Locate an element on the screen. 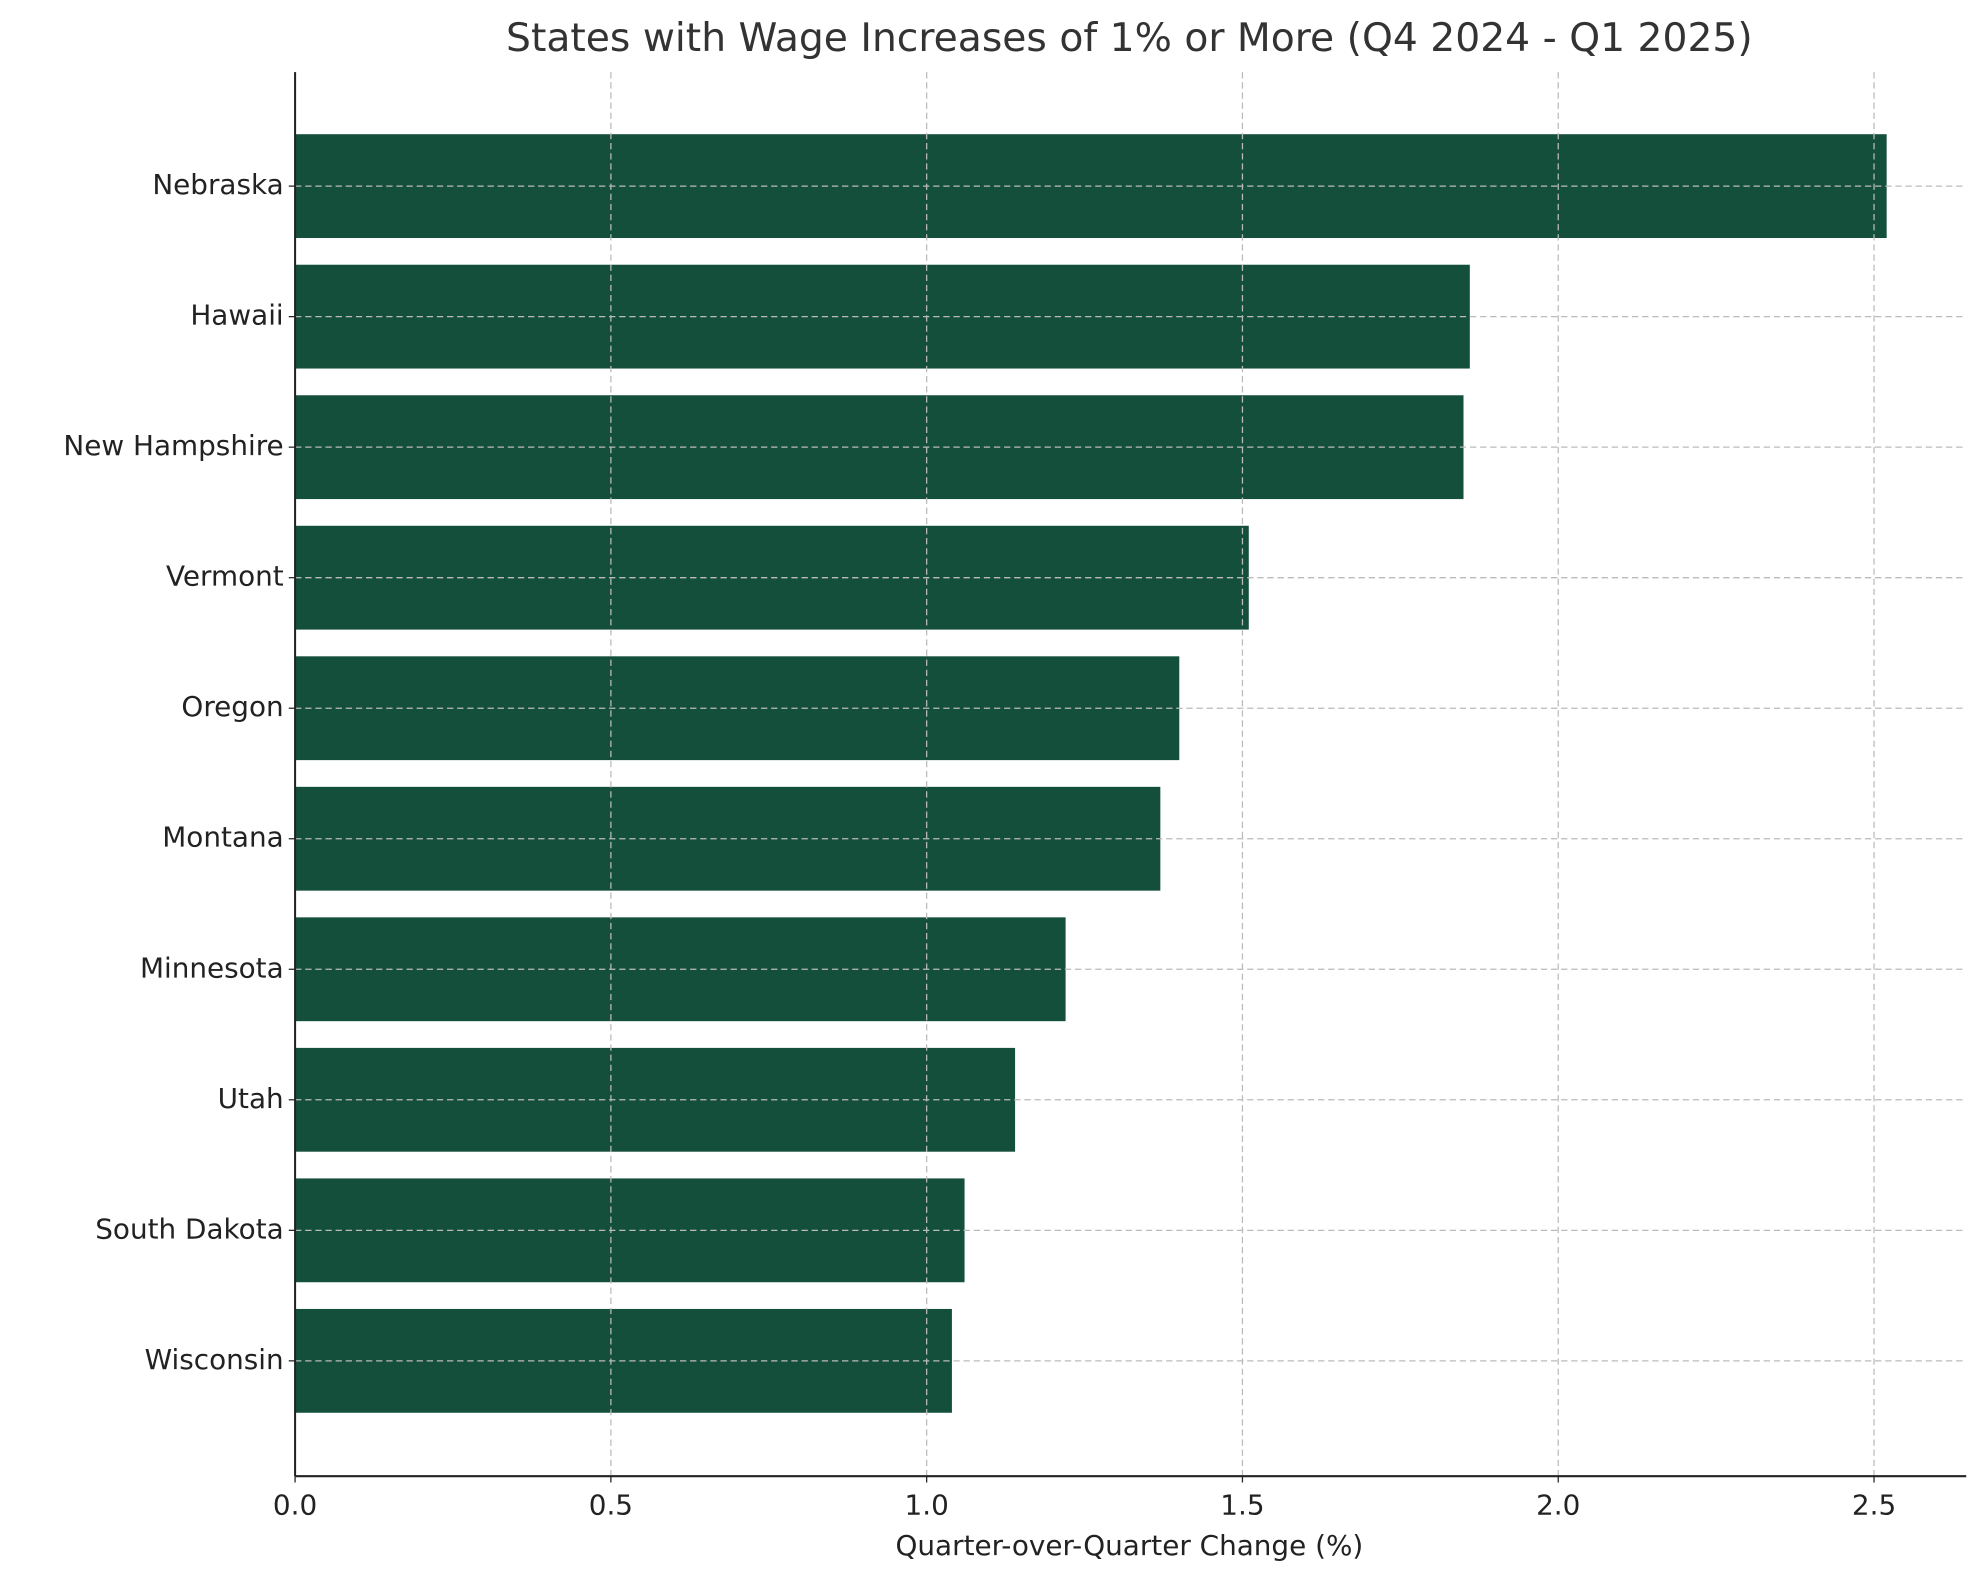  y-tick-label: Wisconsin is located at coordinates (214, 1359).